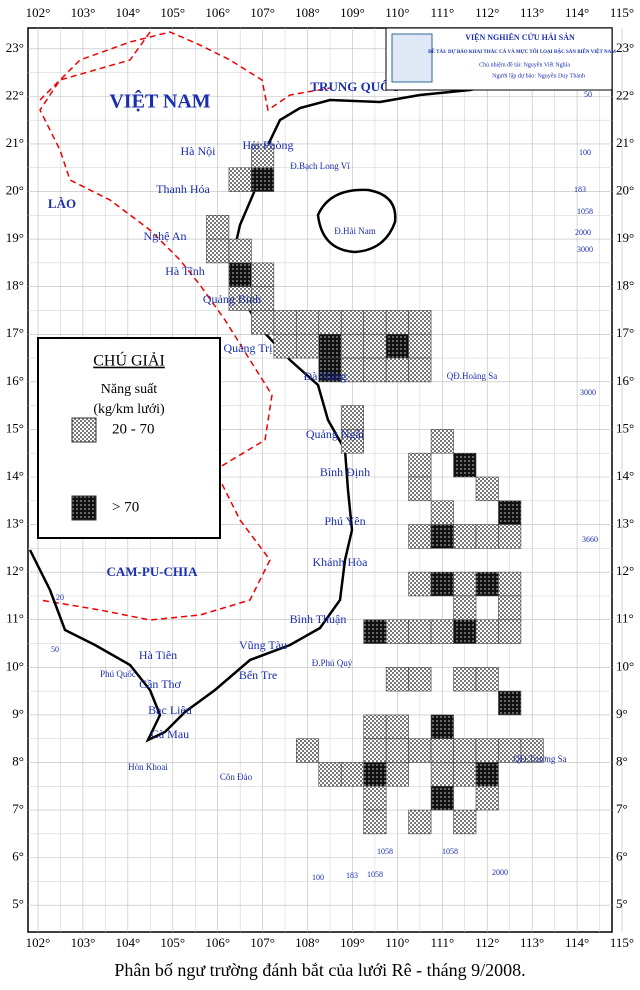  I want to click on x-tick-label: 105°, so click(172, 12).